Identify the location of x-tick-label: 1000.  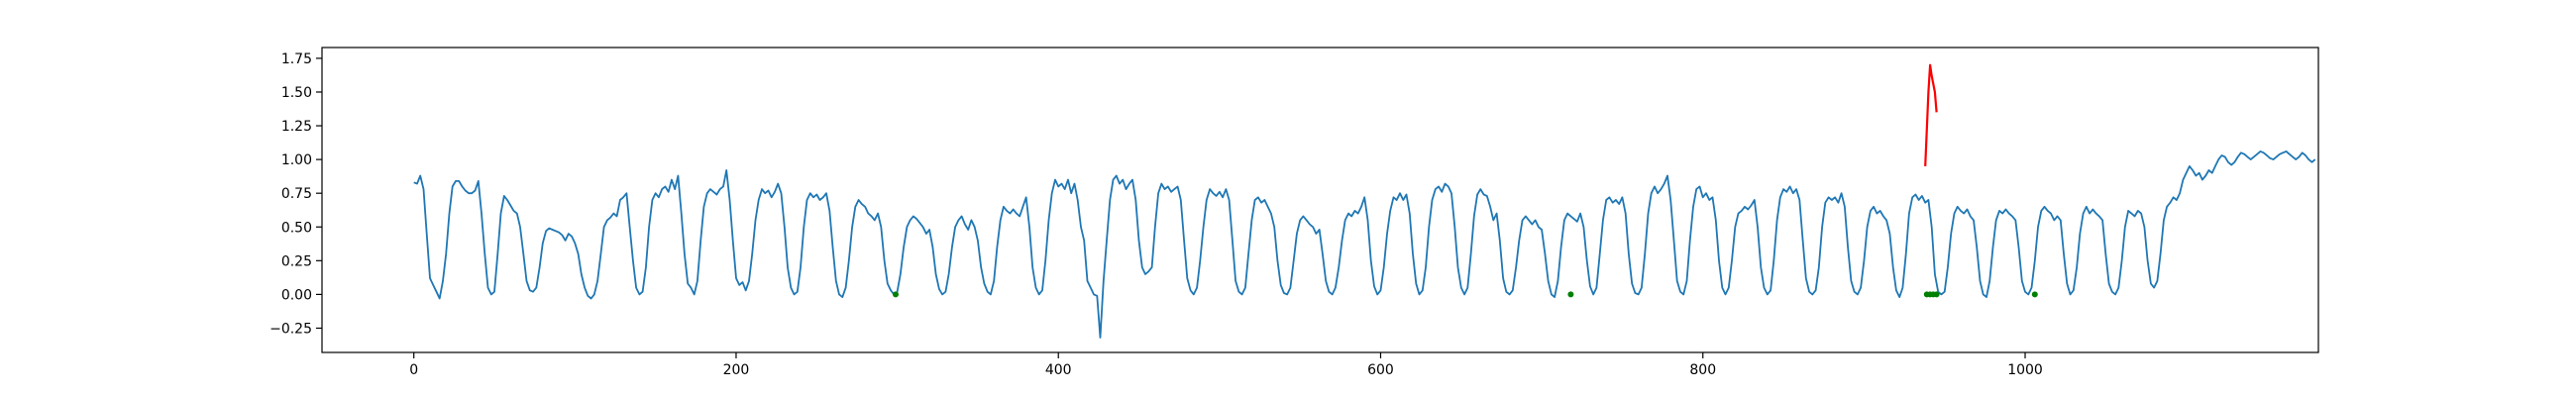
(2025, 370).